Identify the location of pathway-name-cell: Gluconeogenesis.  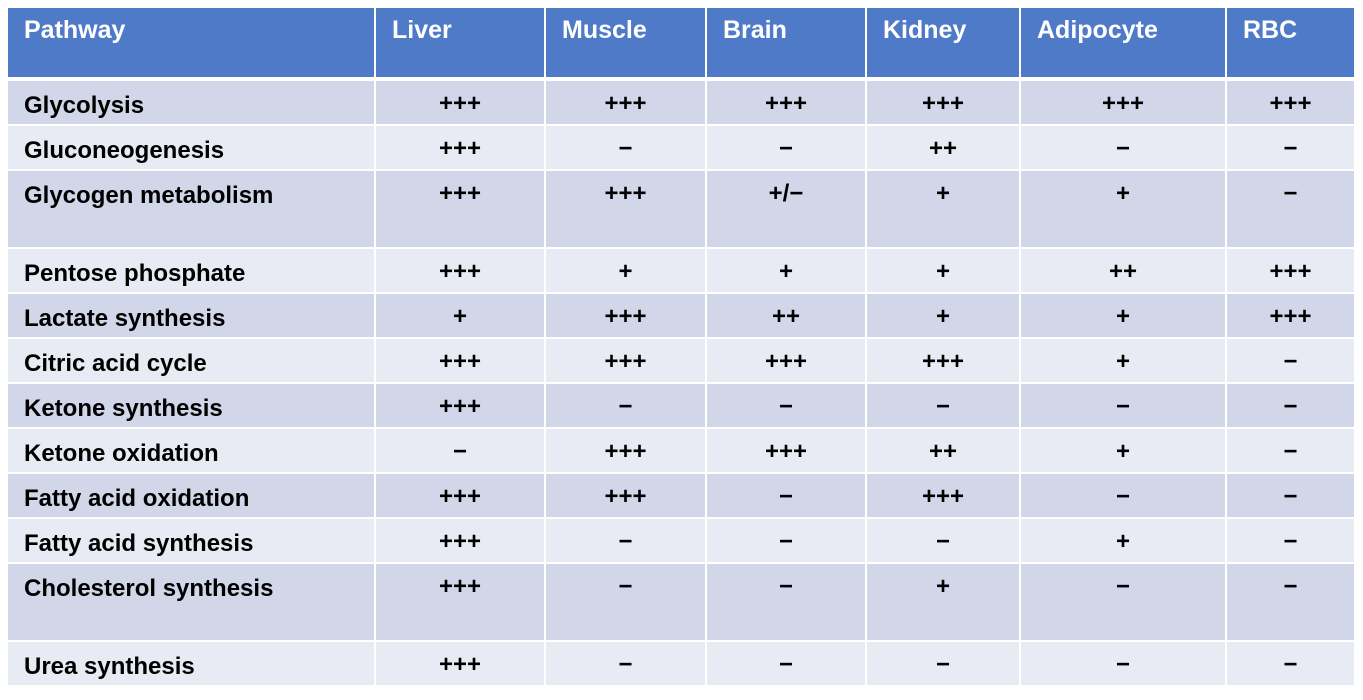
(192, 148).